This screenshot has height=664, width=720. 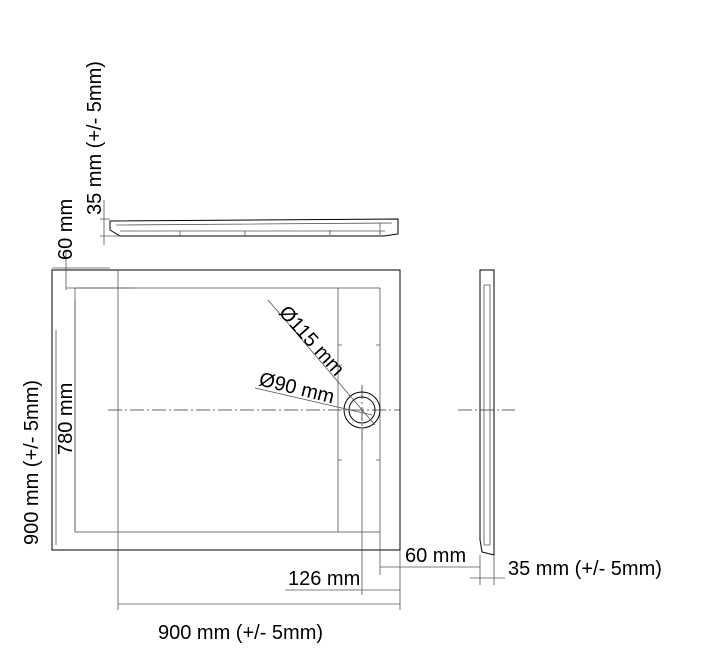 What do you see at coordinates (486, 427) in the screenshot?
I see `side-profile` at bounding box center [486, 427].